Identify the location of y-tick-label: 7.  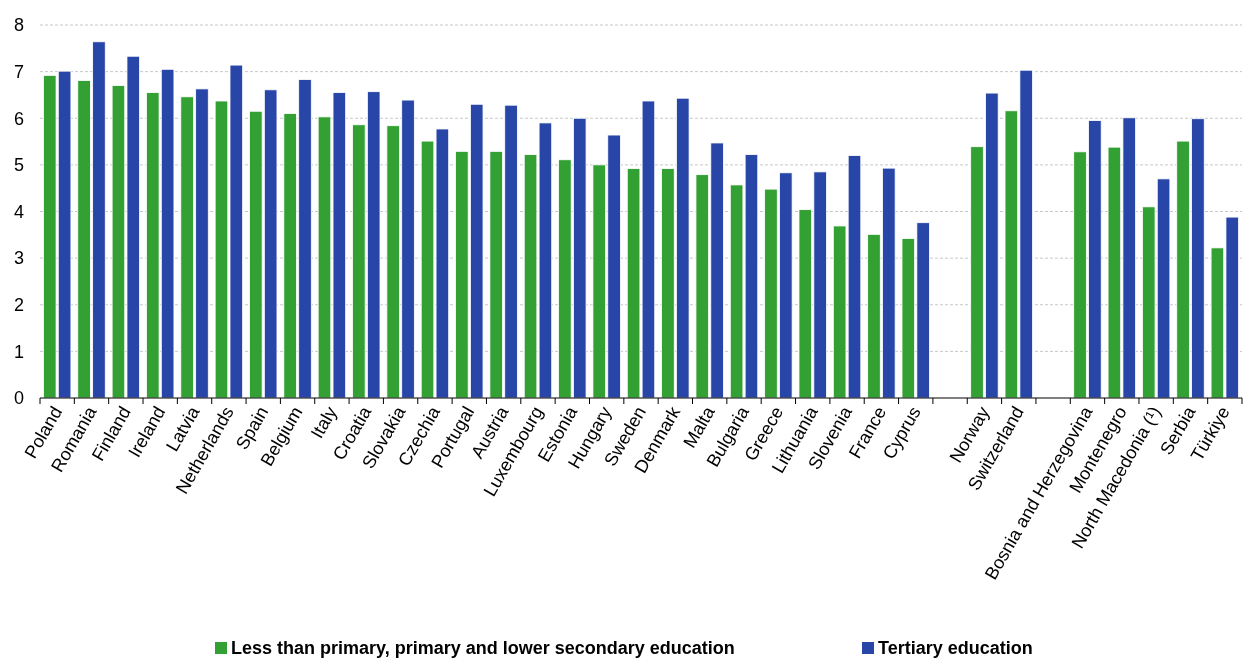
(18, 71).